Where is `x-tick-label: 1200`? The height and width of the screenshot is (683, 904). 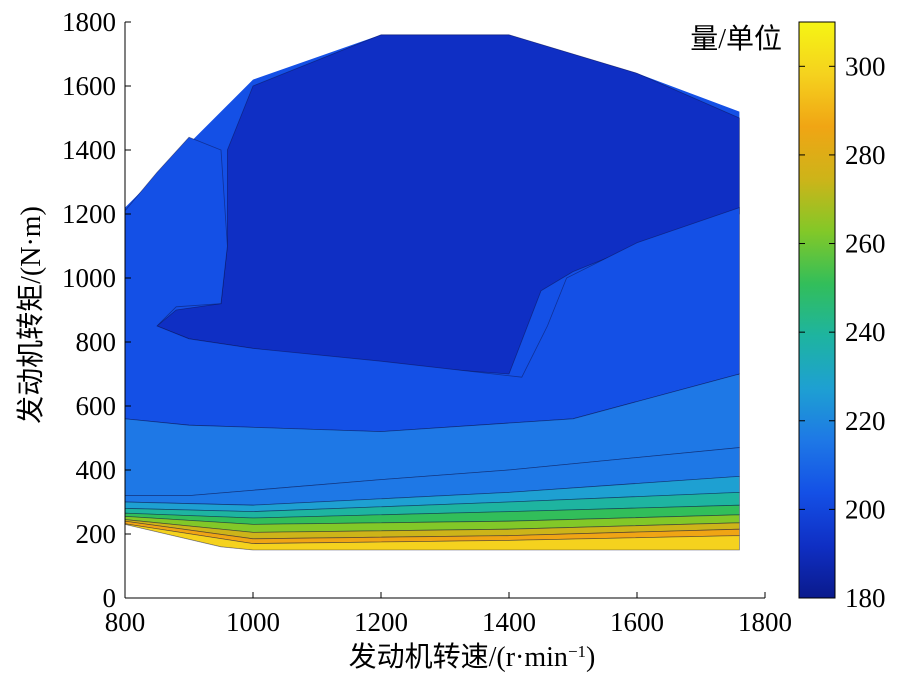
x-tick-label: 1200 is located at coordinates (381, 622).